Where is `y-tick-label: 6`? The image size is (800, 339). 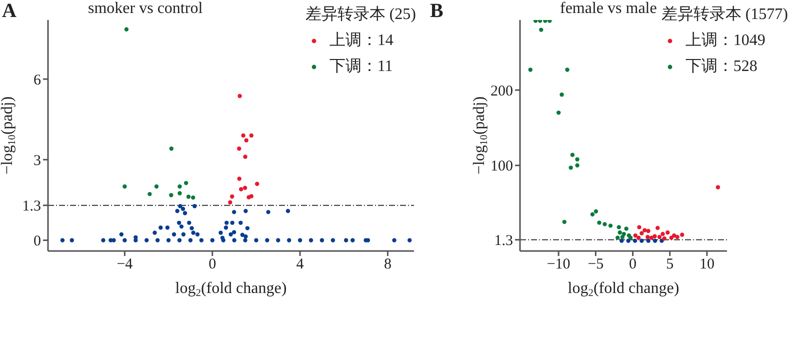 y-tick-label: 6 is located at coordinates (38, 80).